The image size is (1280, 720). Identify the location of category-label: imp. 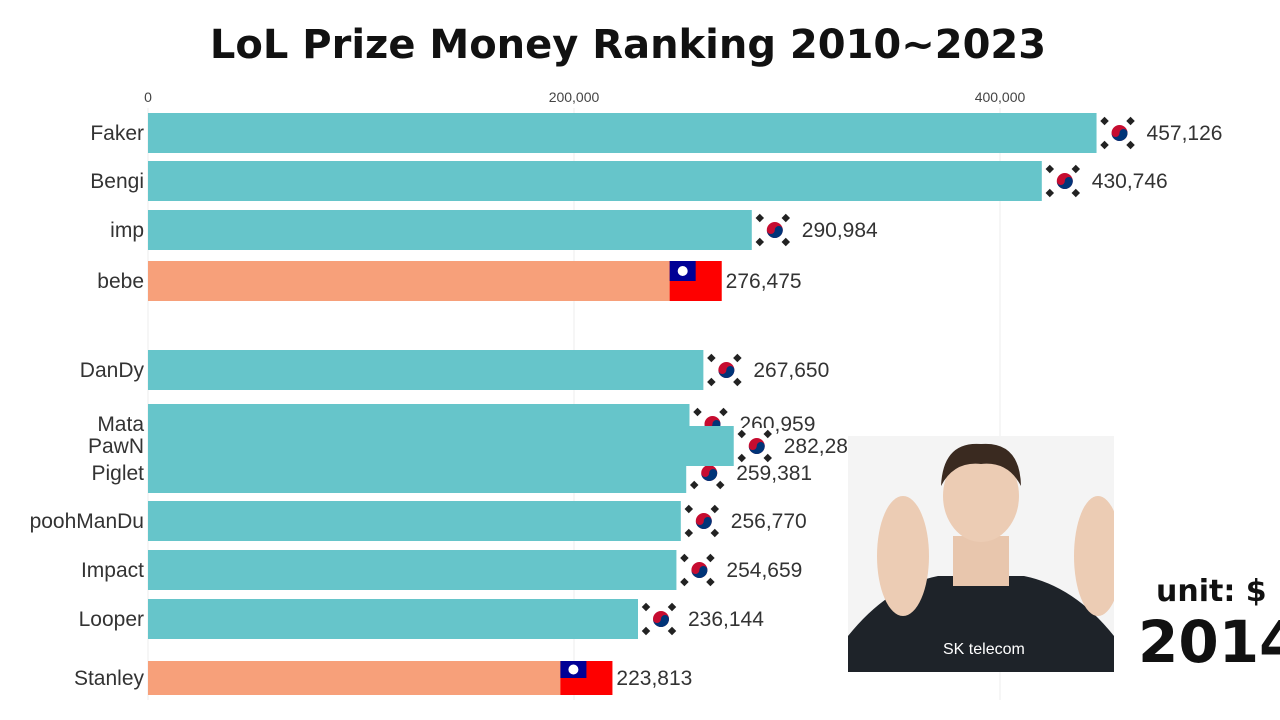
(127, 230).